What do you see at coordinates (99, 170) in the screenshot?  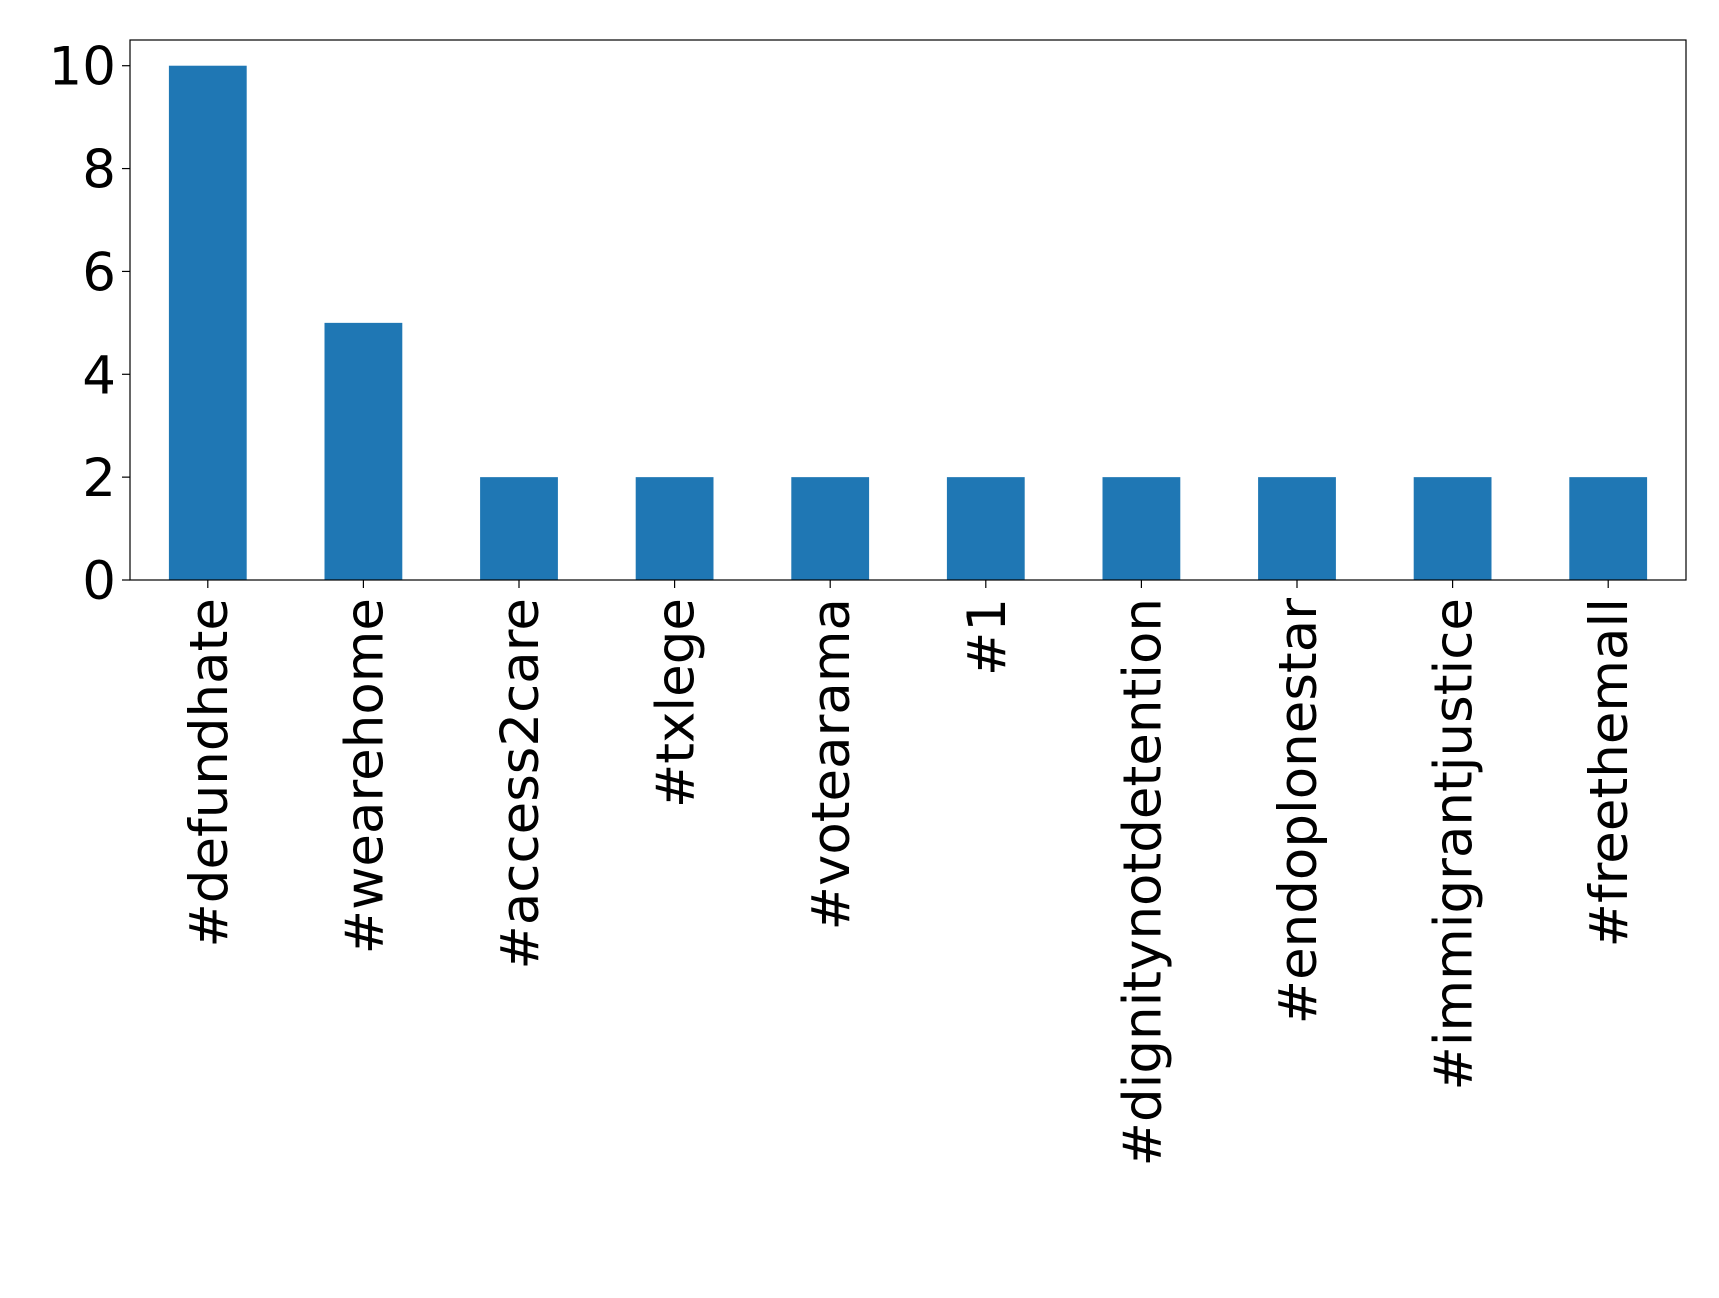 I see `y-tick-label: 8` at bounding box center [99, 170].